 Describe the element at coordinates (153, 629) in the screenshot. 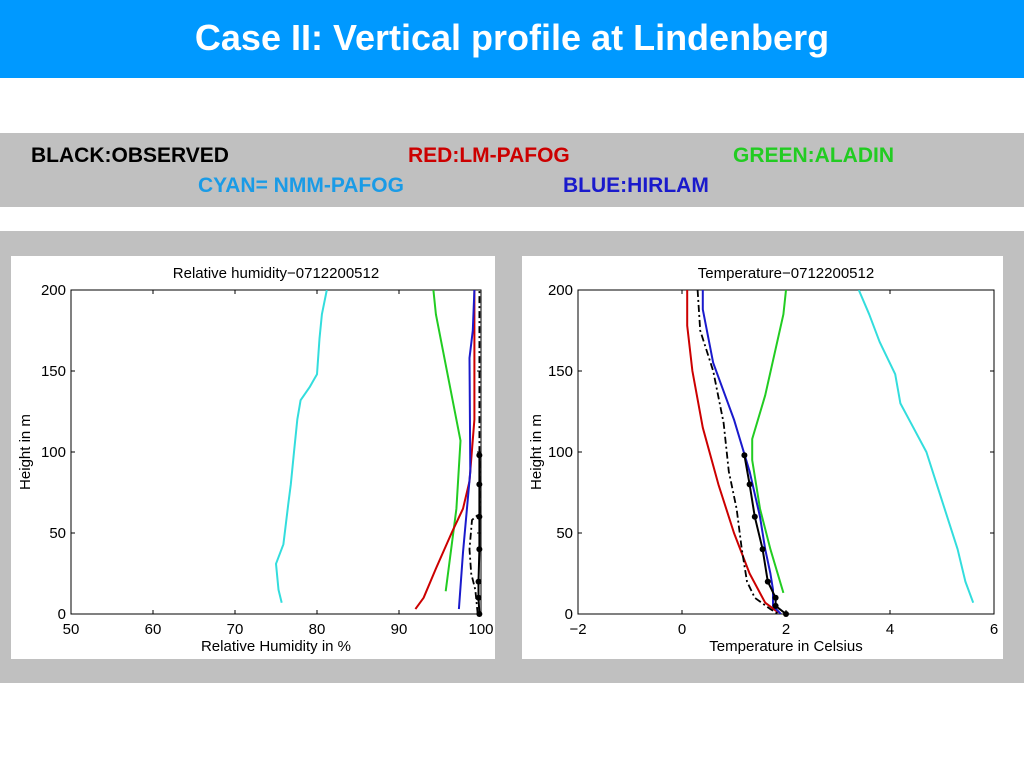

I see `x-tick-label: 60` at that location.